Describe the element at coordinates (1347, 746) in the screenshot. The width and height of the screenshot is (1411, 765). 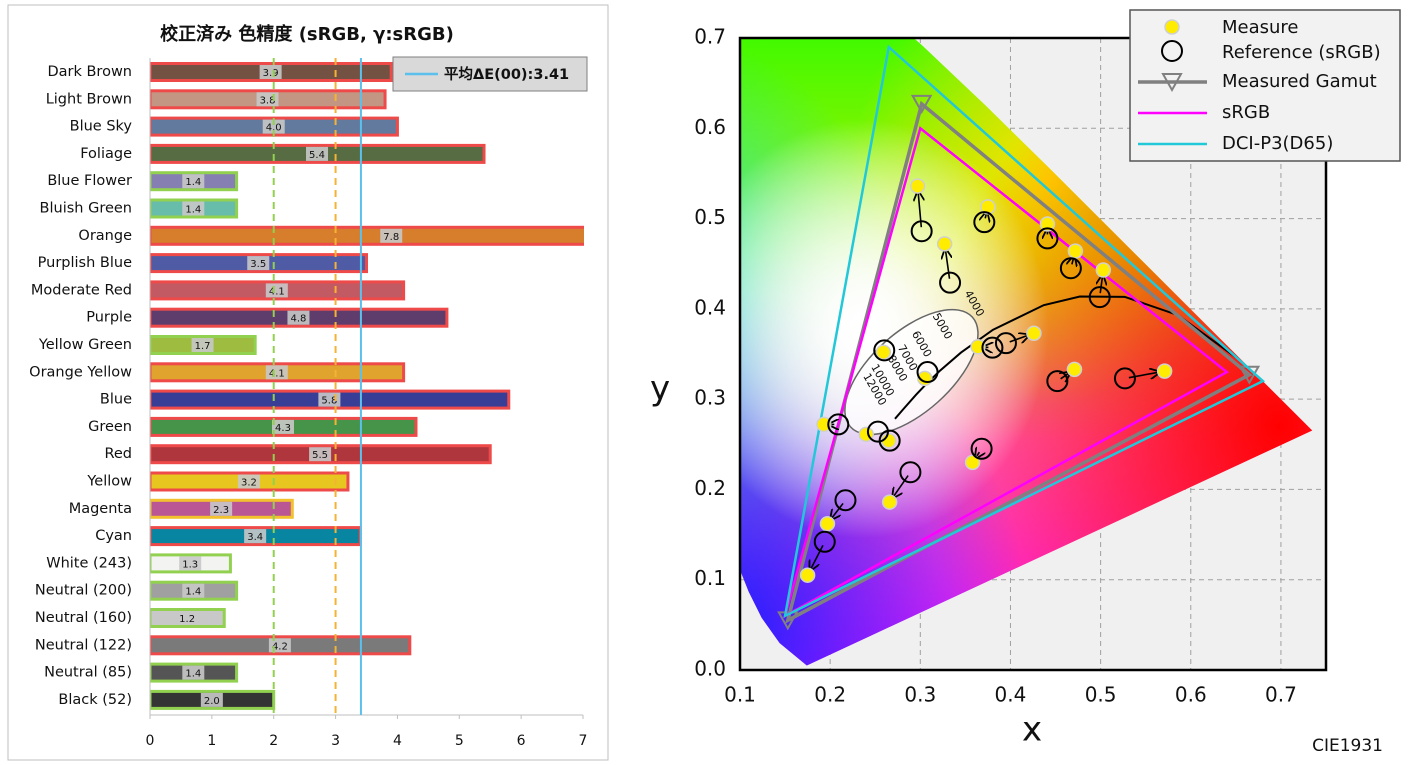
I see `note: CIE1931` at that location.